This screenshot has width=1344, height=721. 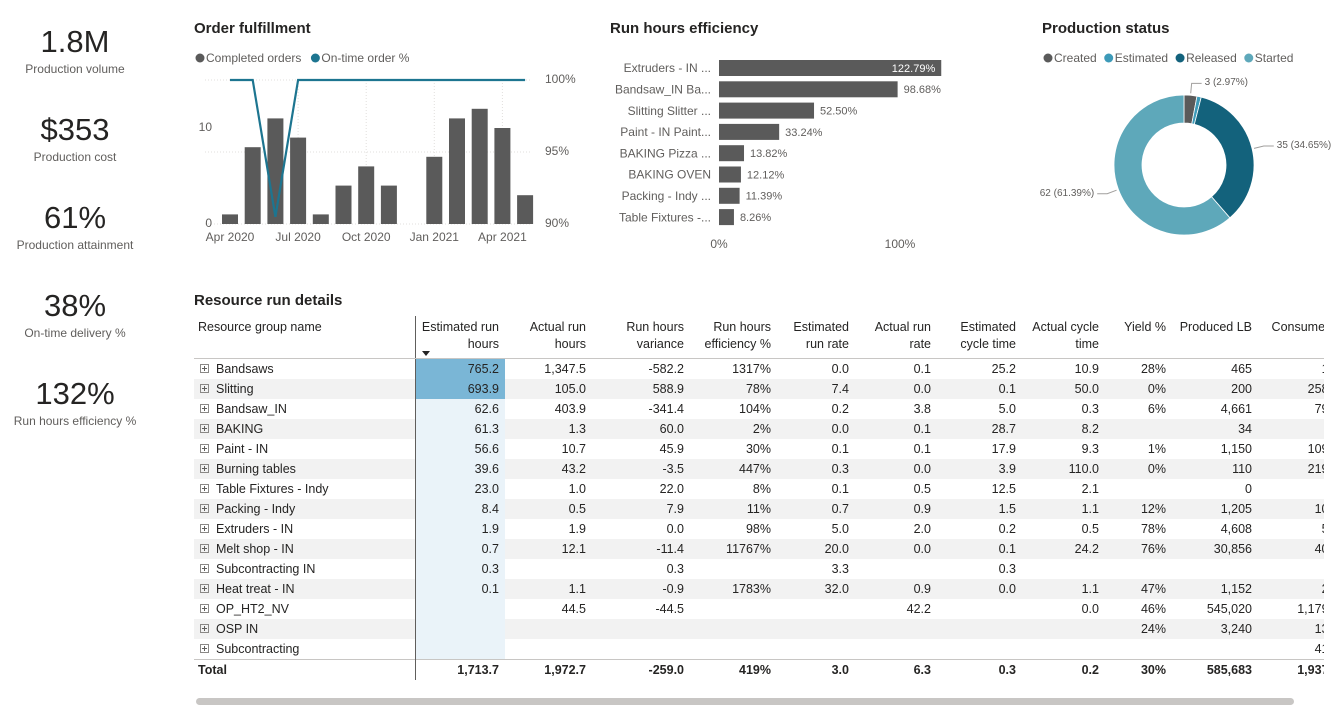 I want to click on cell: 41,, so click(x=1319, y=649).